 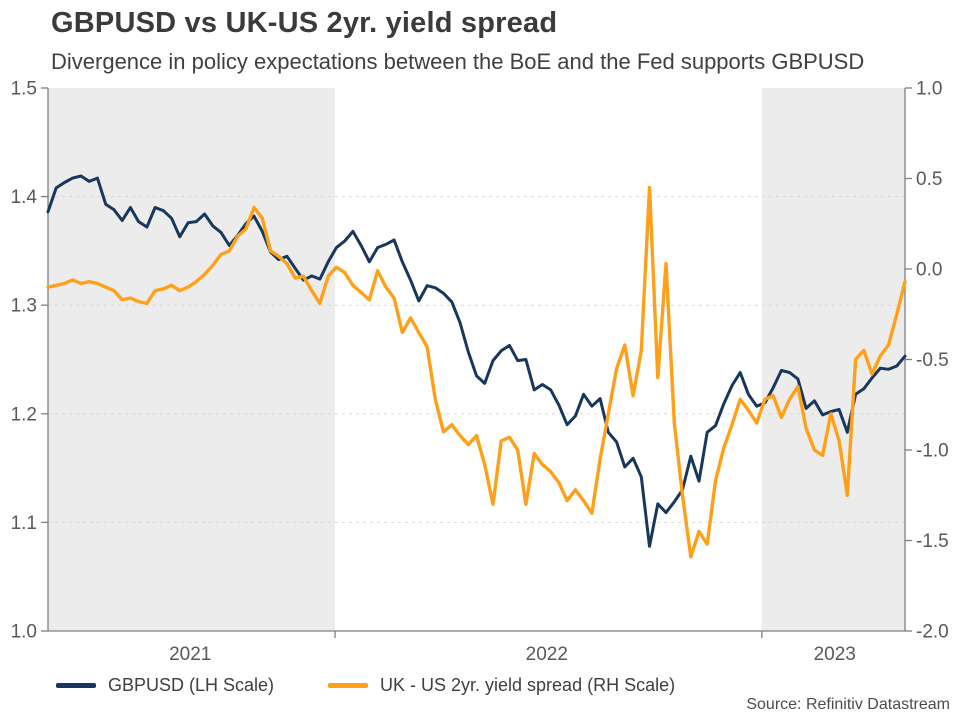 I want to click on left-axis-tick-label: 1.5, so click(x=24, y=89).